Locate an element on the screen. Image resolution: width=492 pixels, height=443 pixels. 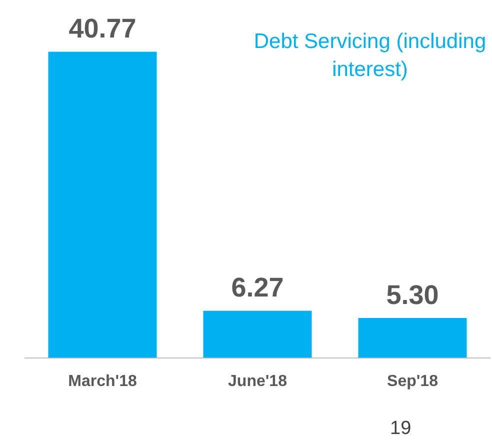
x-tick-label: March'18 is located at coordinates (102, 381).